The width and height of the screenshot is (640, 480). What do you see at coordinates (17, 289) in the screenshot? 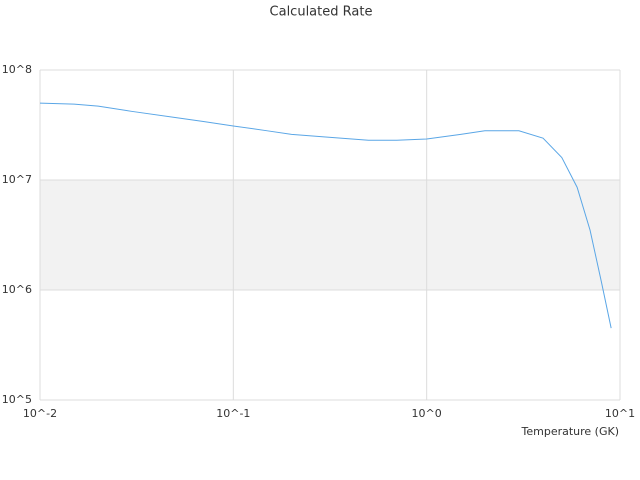
I see `y-tick-label: 10^6` at bounding box center [17, 289].